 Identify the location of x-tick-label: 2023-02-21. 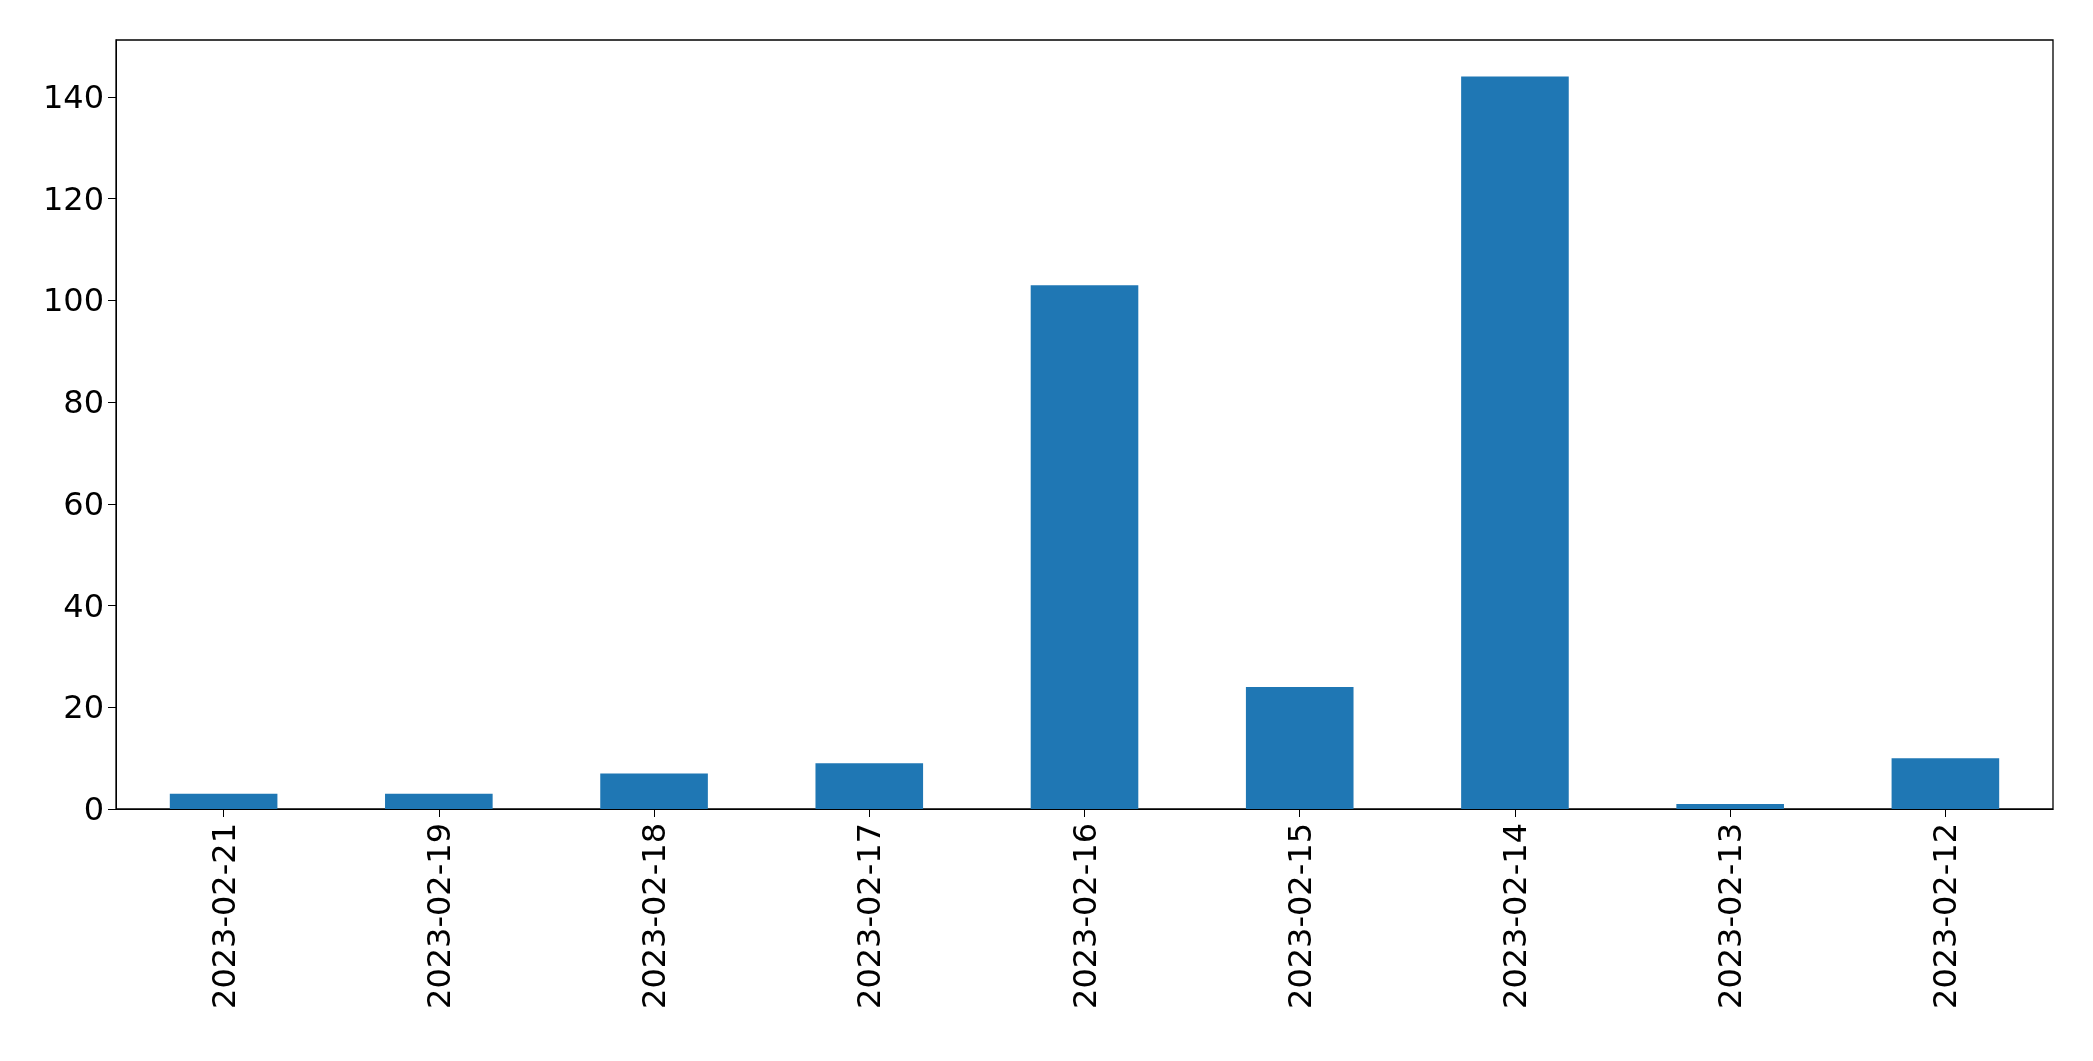
(223, 916).